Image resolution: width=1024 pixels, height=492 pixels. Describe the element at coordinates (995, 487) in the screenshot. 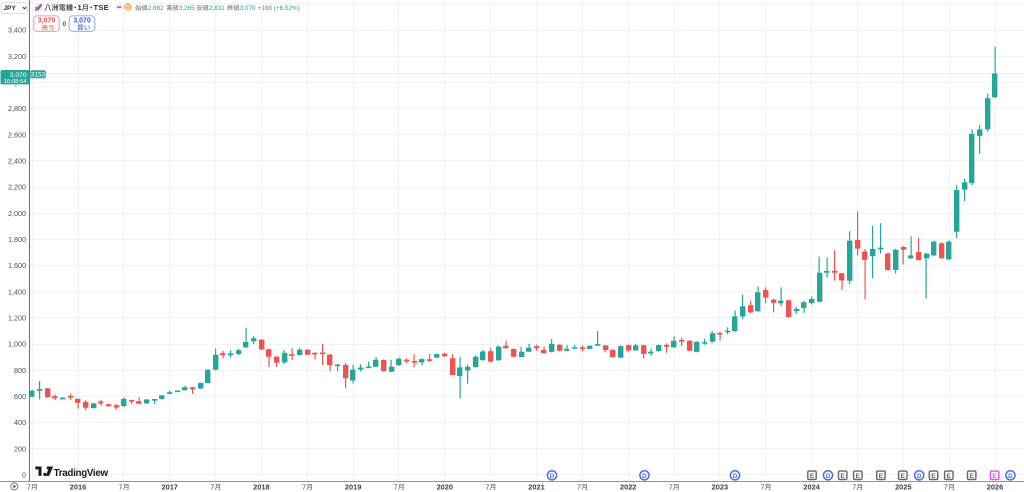

I see `svg-text: 2026` at that location.